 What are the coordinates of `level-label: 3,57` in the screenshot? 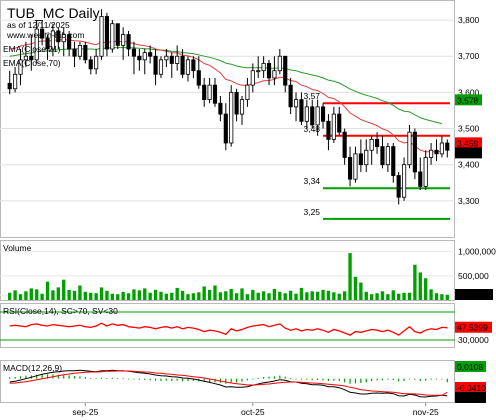 It's located at (311, 96).